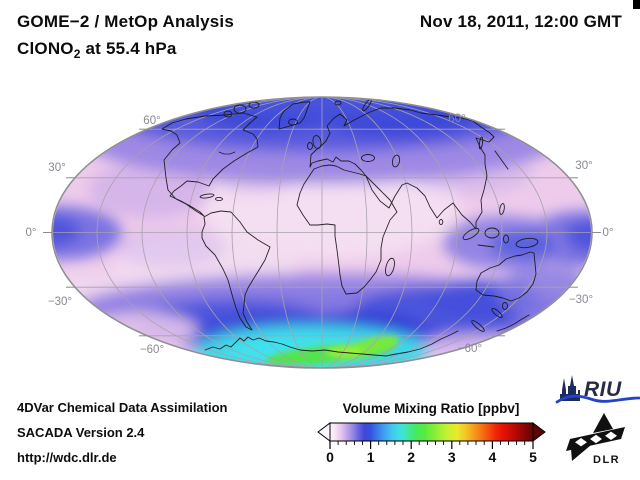 Image resolution: width=640 pixels, height=480 pixels. I want to click on riu-logo: RIU, so click(597, 389).